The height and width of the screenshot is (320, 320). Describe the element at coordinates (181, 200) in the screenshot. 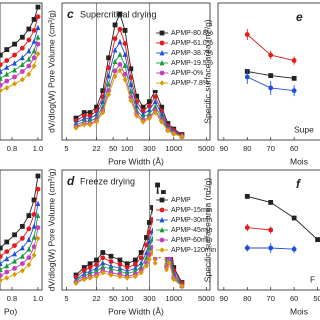

I see `legend-label: APMP` at that location.